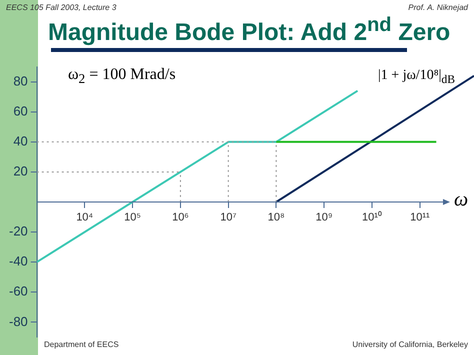 The image size is (474, 355). What do you see at coordinates (438, 7) in the screenshot?
I see `text: Prof. A. Niknejad` at bounding box center [438, 7].